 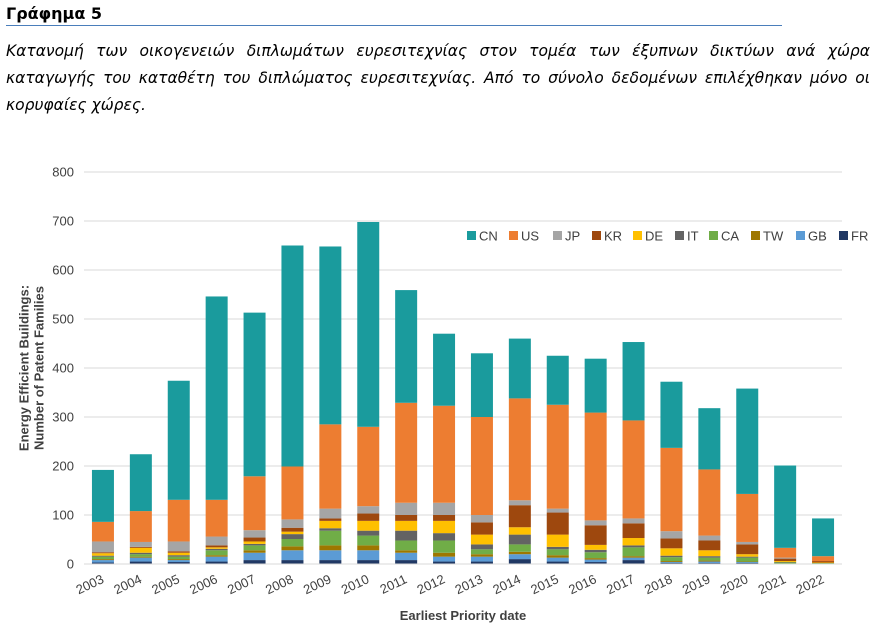 What do you see at coordinates (557, 540) in the screenshot?
I see `bar-segment-de-2015` at bounding box center [557, 540].